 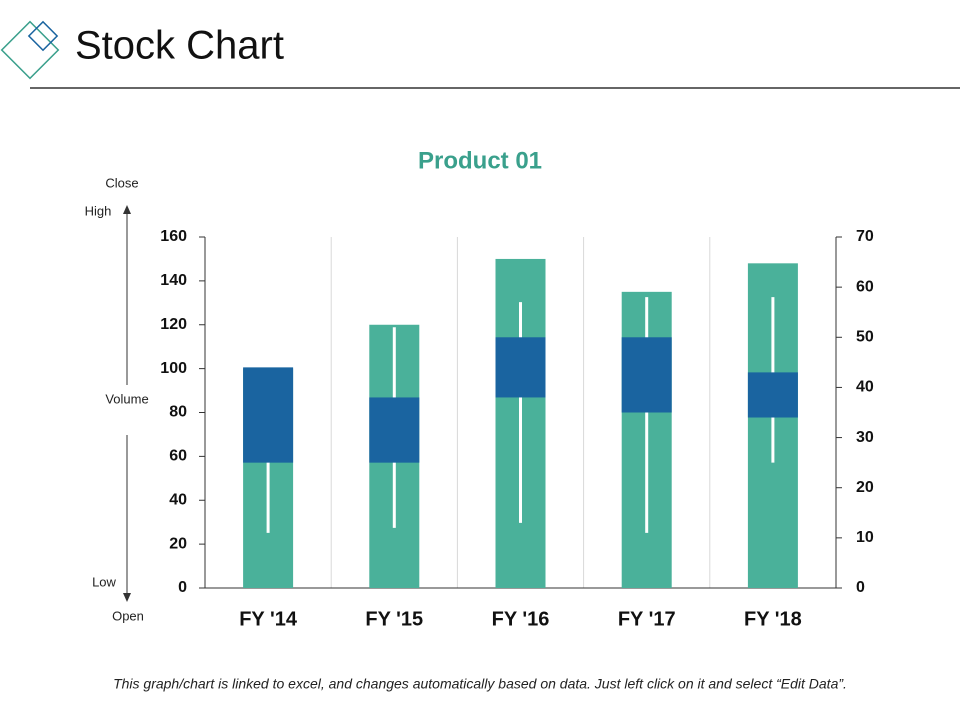 I want to click on y-tick-label: 140, so click(x=173, y=280).